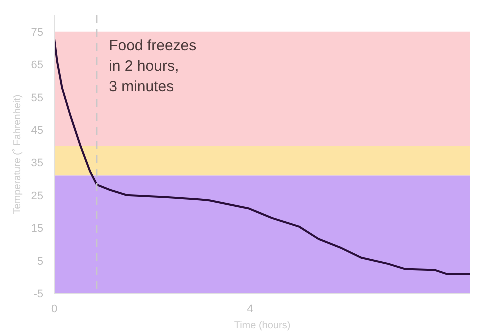 This screenshot has height=334, width=500. Describe the element at coordinates (54, 310) in the screenshot. I see `x-tick-label: 0` at that location.